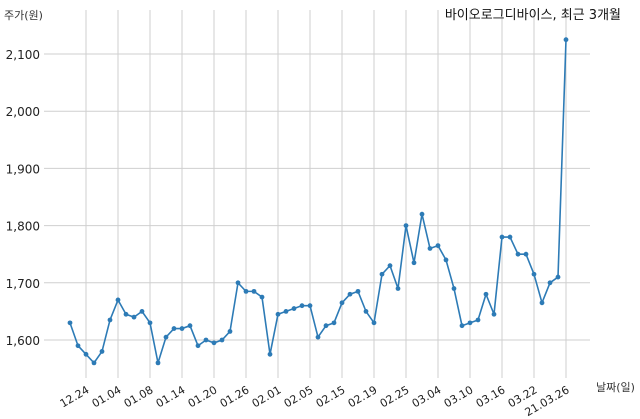 The height and width of the screenshot is (419, 640). Describe the element at coordinates (203, 396) in the screenshot. I see `x-tick-label: 01.20` at that location.